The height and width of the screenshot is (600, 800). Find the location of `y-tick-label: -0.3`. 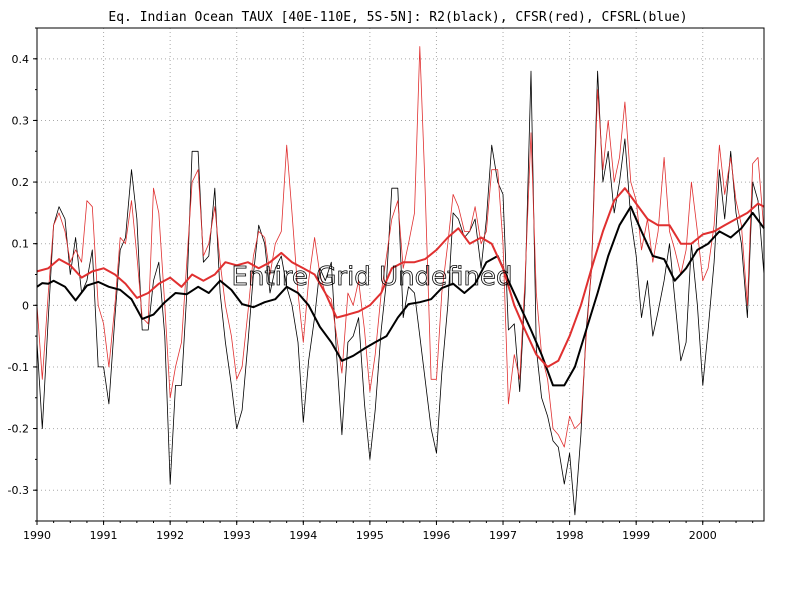

y-tick-label: -0.3 is located at coordinates (18, 490).